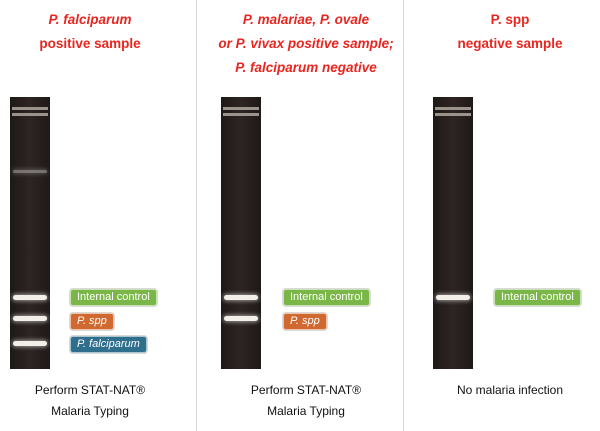  Describe the element at coordinates (510, 390) in the screenshot. I see `footer-line: No malaria infection` at that location.